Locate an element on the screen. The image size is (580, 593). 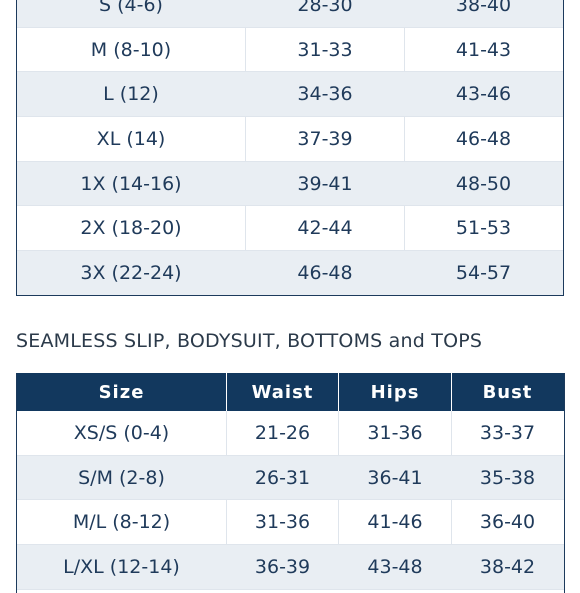
size-cell: XL (14) is located at coordinates (131, 138).